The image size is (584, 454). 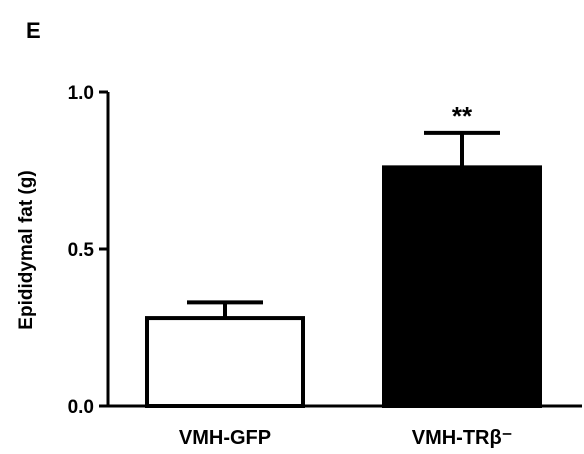 I want to click on y-ticks: 0.0 0.5 1.0, so click(x=88, y=250).